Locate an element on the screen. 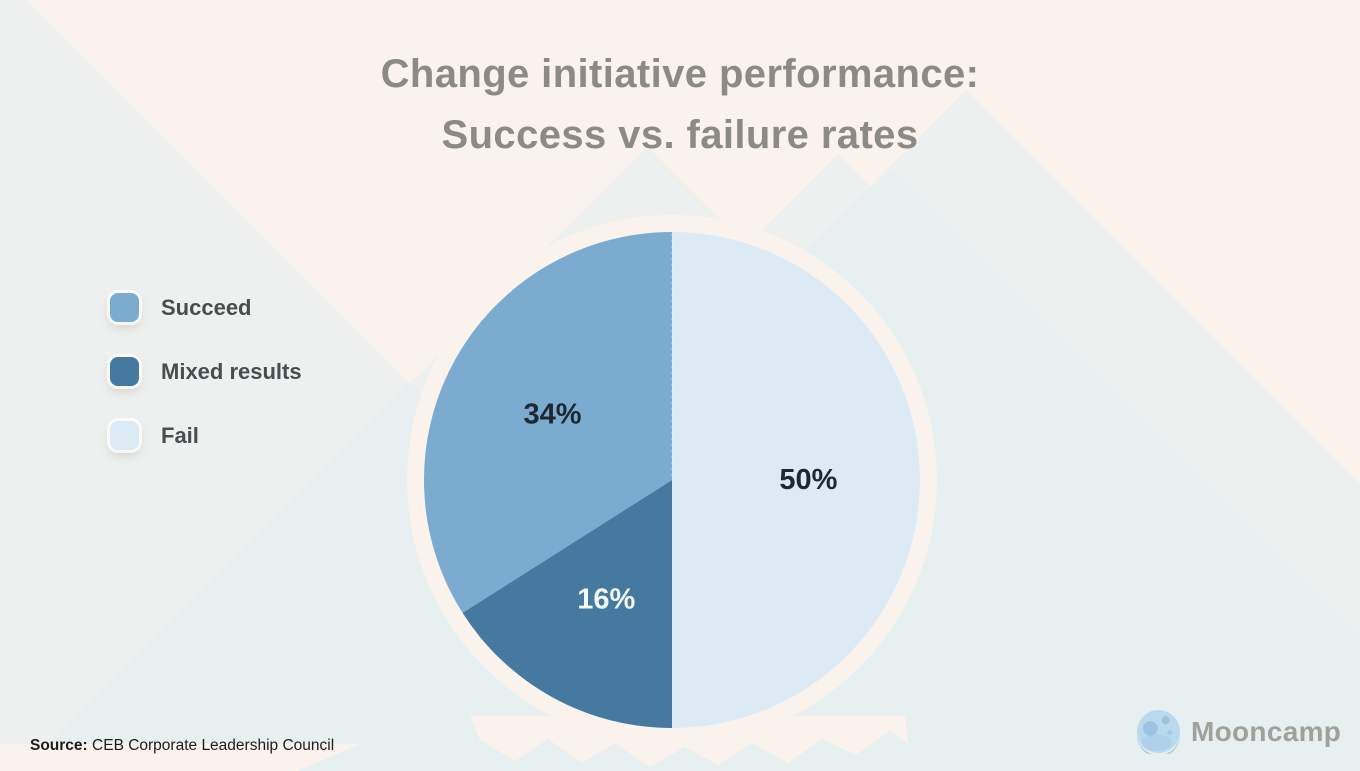  pie-slice-label-fail: 50% is located at coordinates (808, 480).